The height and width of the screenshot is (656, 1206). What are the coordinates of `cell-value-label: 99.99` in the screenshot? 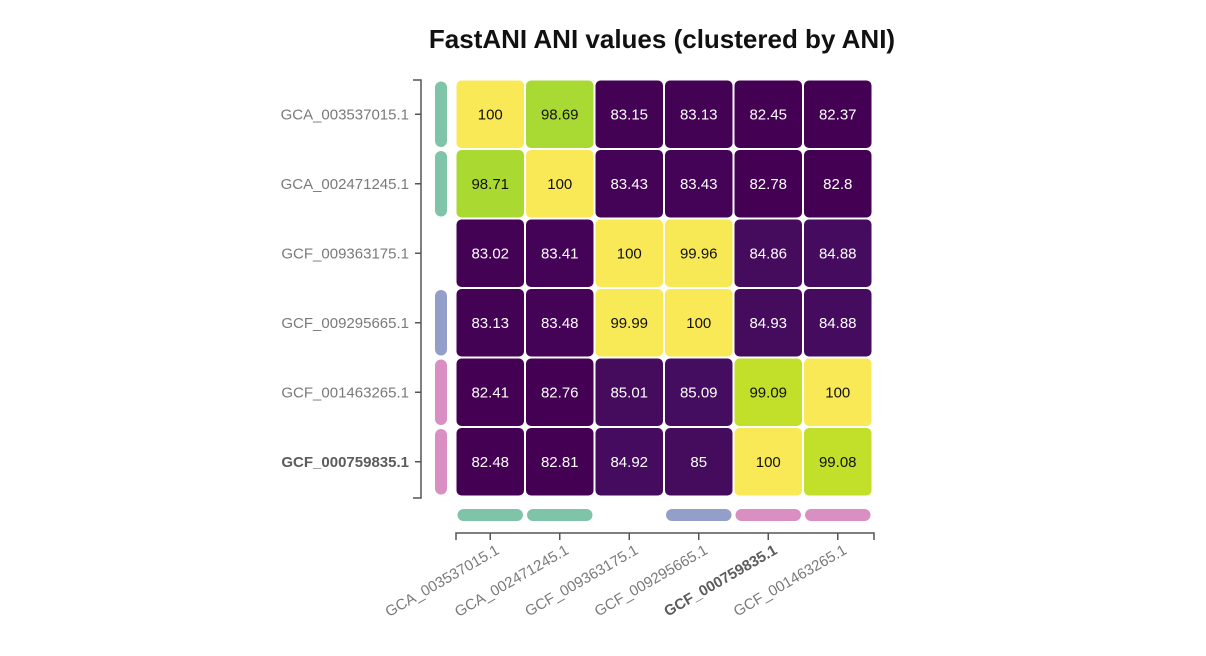 It's located at (629, 323).